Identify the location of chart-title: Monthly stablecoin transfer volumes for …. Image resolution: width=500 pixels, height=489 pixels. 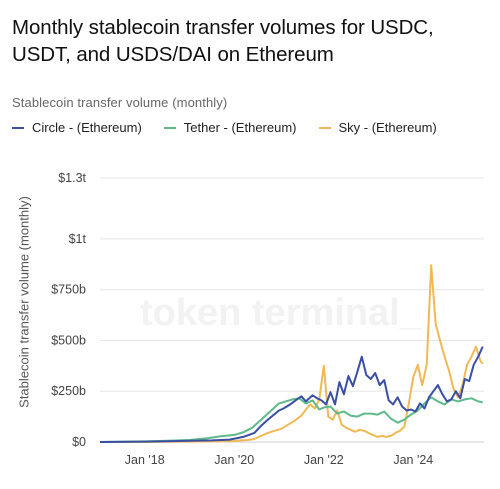
(223, 41).